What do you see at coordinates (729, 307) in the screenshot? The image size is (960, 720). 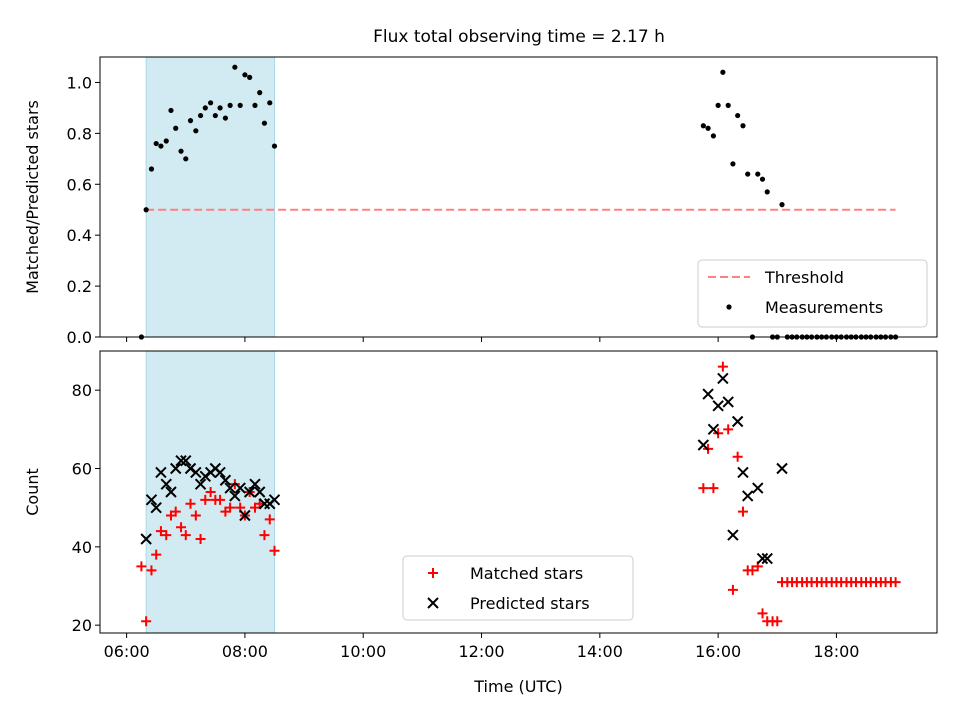 I see `legend-measurements-swatch` at bounding box center [729, 307].